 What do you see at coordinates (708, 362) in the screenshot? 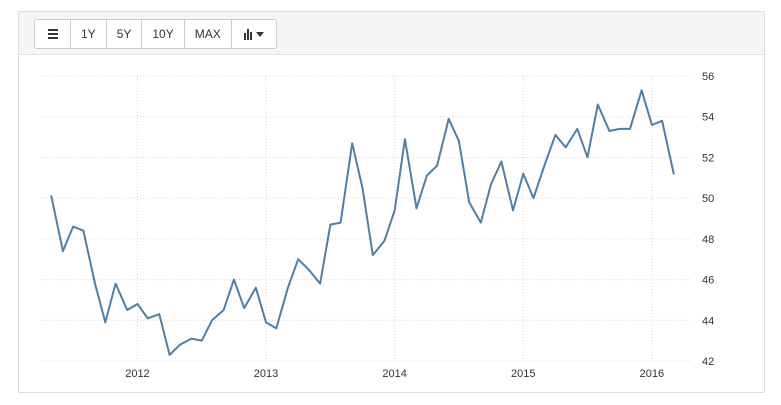
I see `y-tick-label: 42` at bounding box center [708, 362].